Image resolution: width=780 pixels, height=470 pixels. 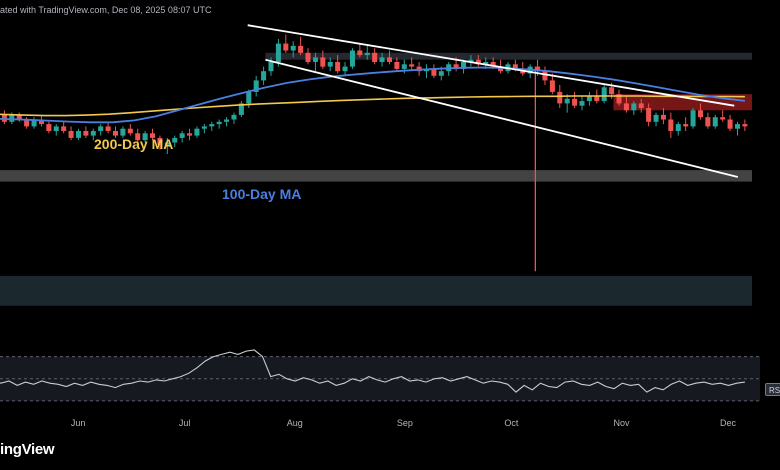 What do you see at coordinates (511, 423) in the screenshot?
I see `x-tick-oct: Oct` at bounding box center [511, 423].